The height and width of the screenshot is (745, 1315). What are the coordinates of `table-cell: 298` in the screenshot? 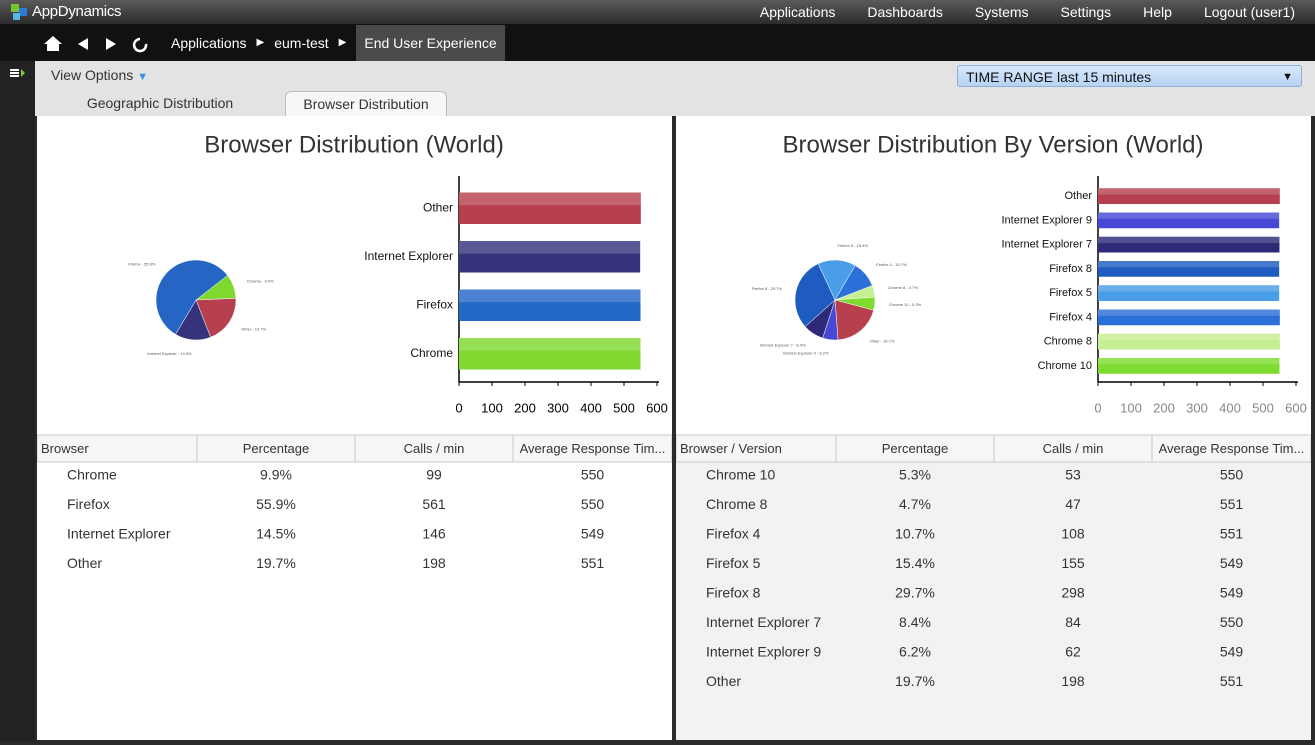 It's located at (1073, 593).